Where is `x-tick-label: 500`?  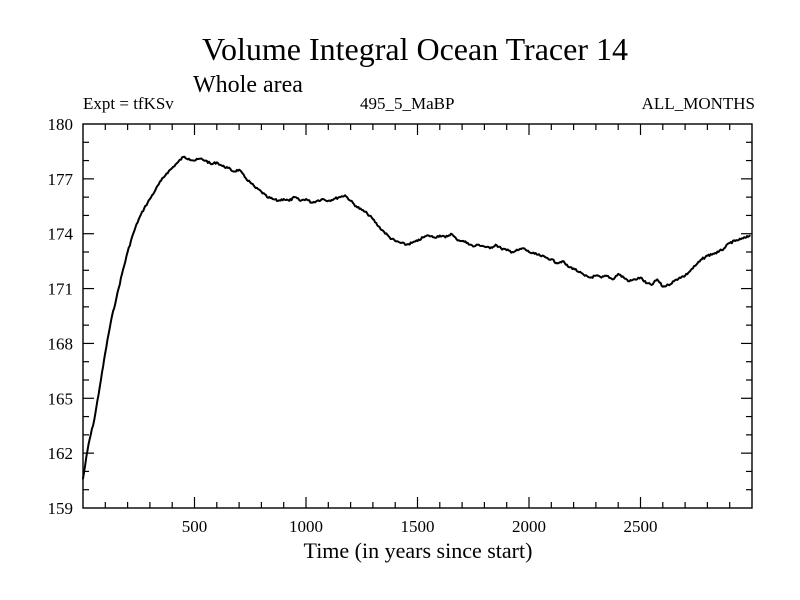 x-tick-label: 500 is located at coordinates (195, 526).